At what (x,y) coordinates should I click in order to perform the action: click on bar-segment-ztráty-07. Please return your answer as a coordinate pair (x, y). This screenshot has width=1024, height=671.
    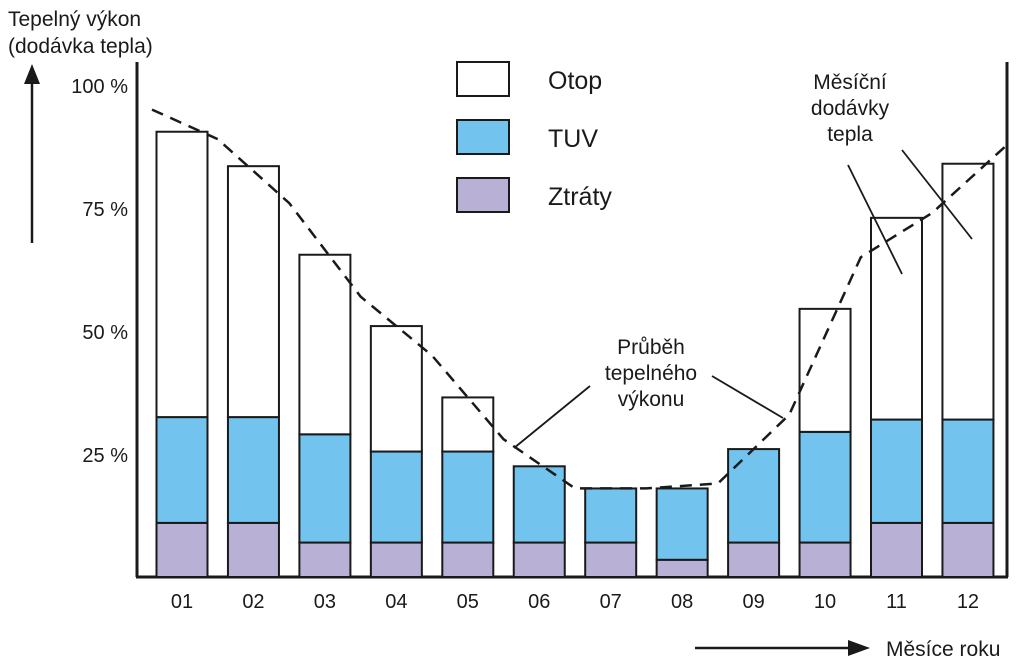
    Looking at the image, I should click on (611, 559).